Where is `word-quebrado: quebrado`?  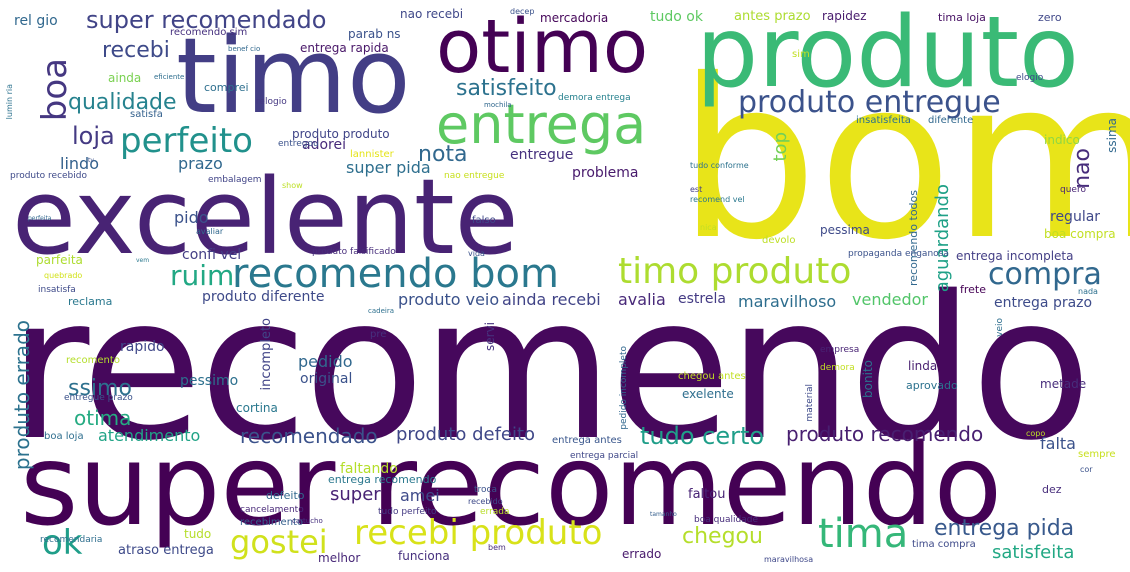 word-quebrado: quebrado is located at coordinates (63, 275).